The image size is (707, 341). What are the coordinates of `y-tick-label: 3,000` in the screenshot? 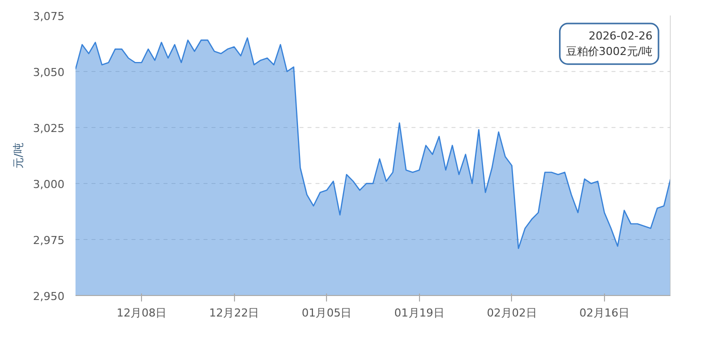 It's located at (49, 184).